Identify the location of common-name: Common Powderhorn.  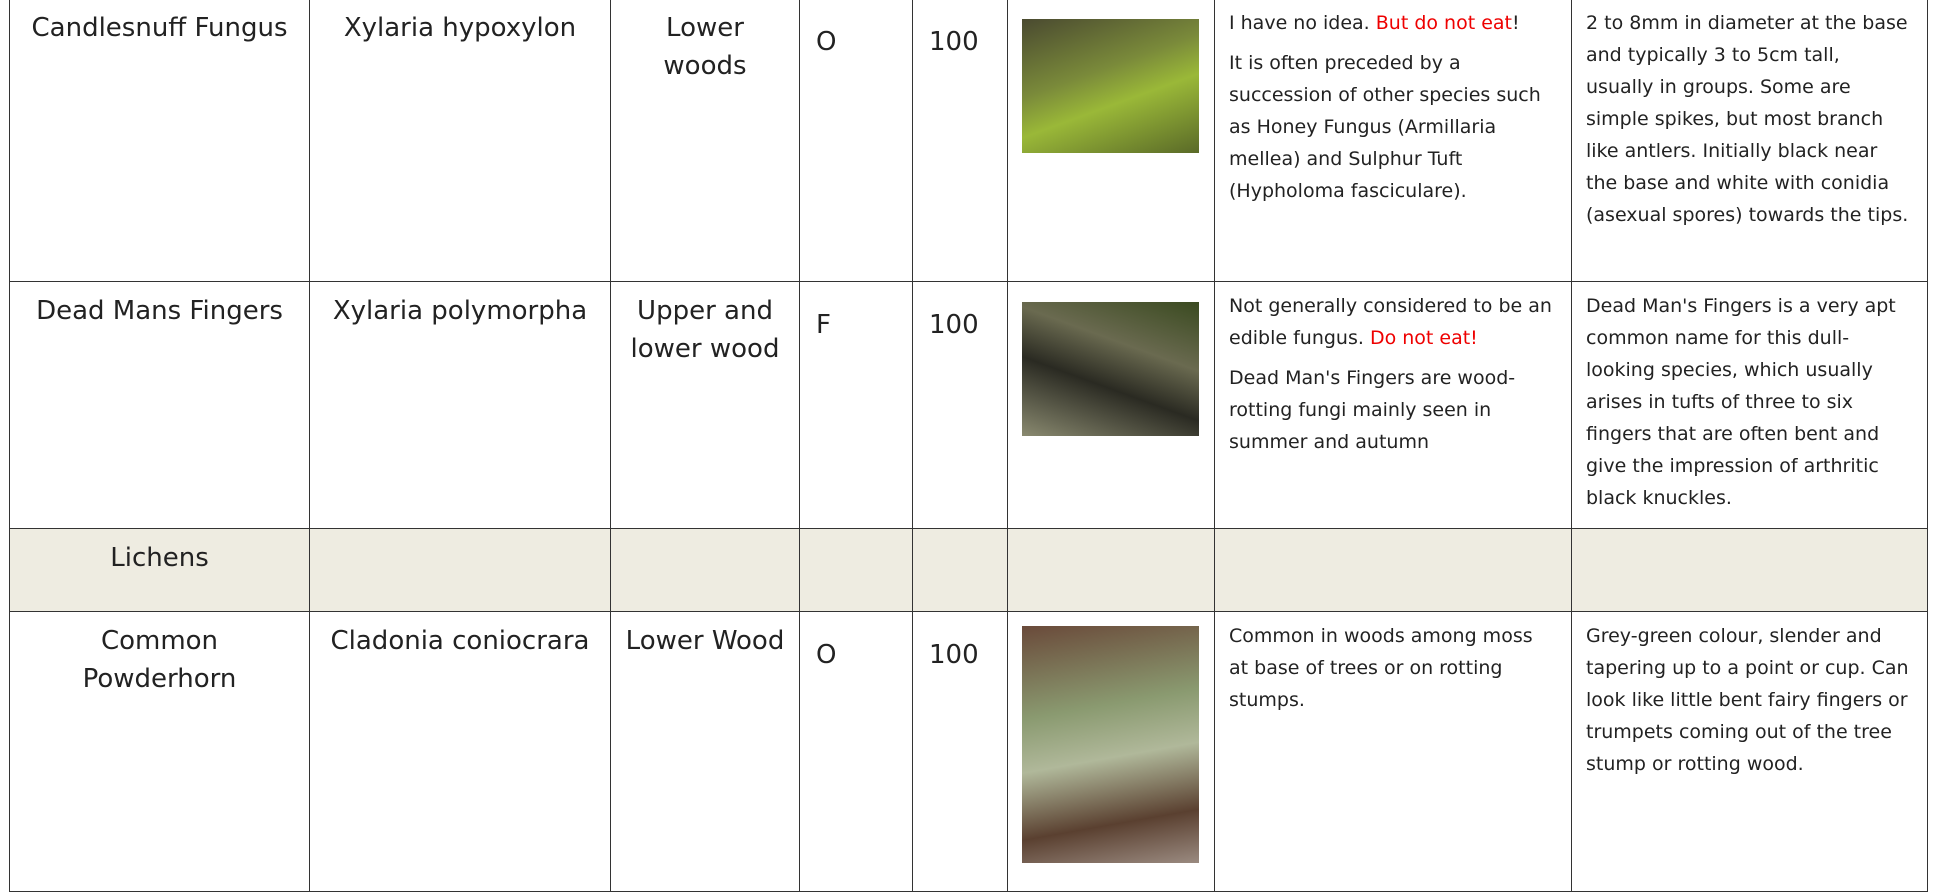
(159, 751).